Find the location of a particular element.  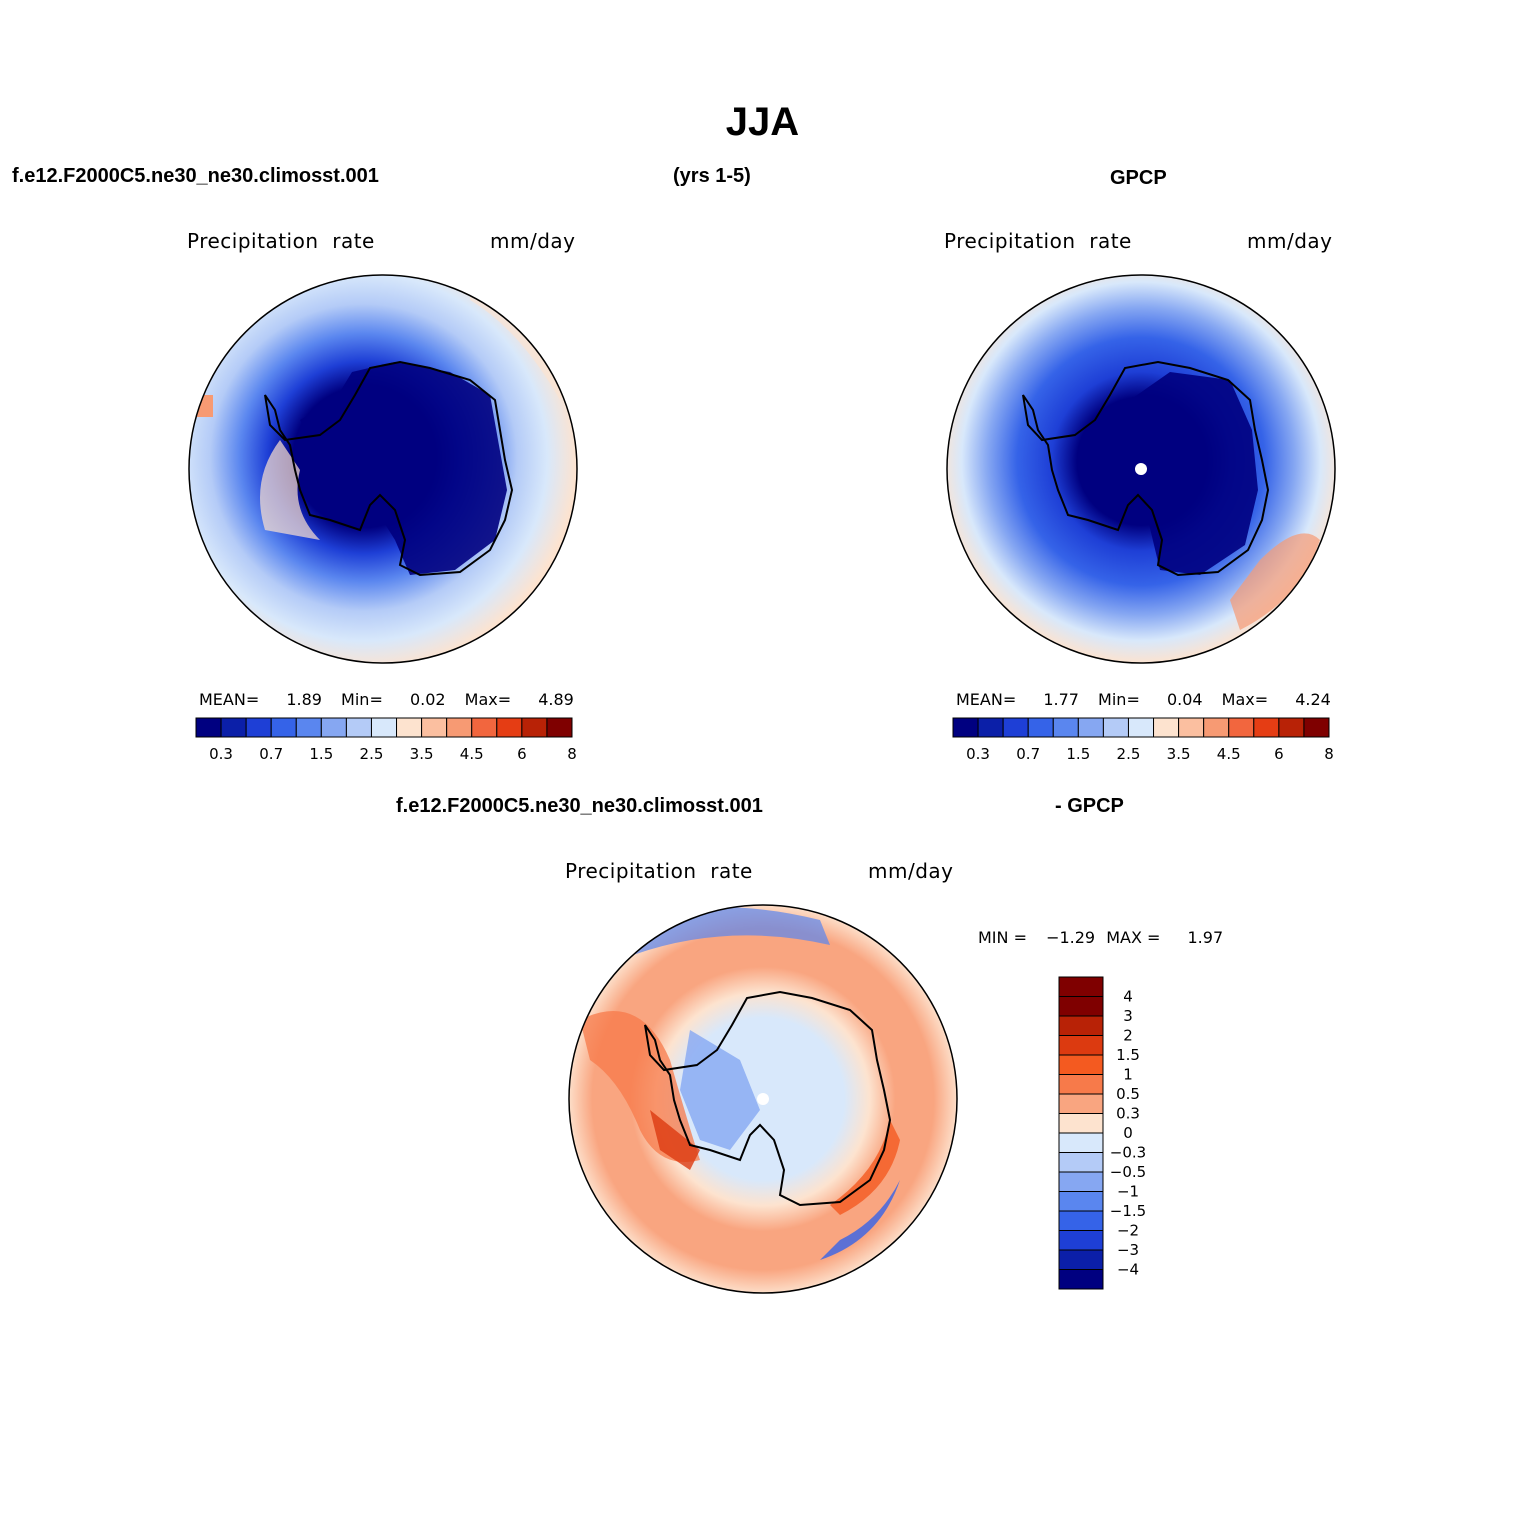

panel3-stats: MIN = −1.29 MAX = 1.97 is located at coordinates (1100, 937).